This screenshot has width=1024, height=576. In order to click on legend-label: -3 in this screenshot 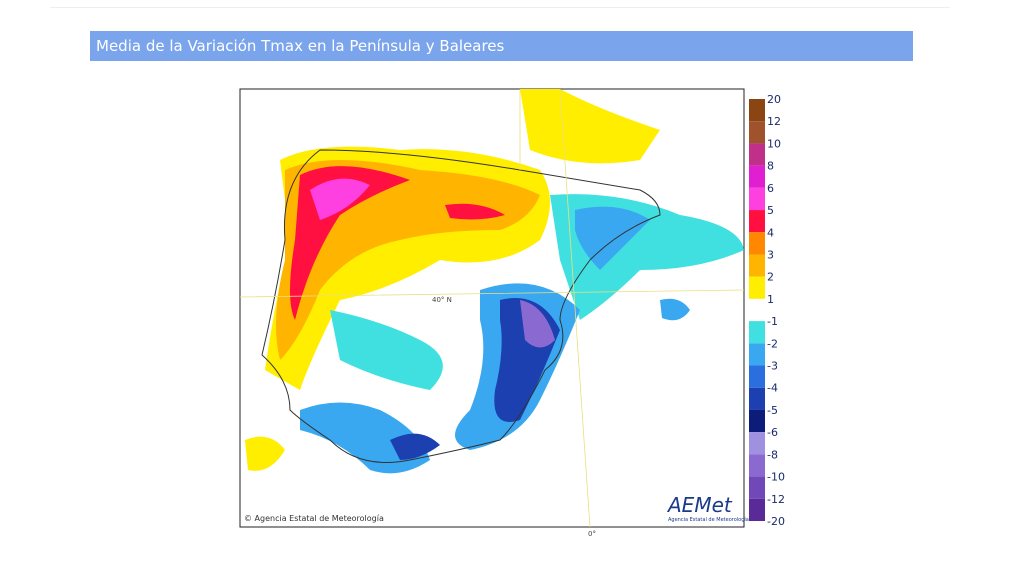, I will do `click(772, 366)`.